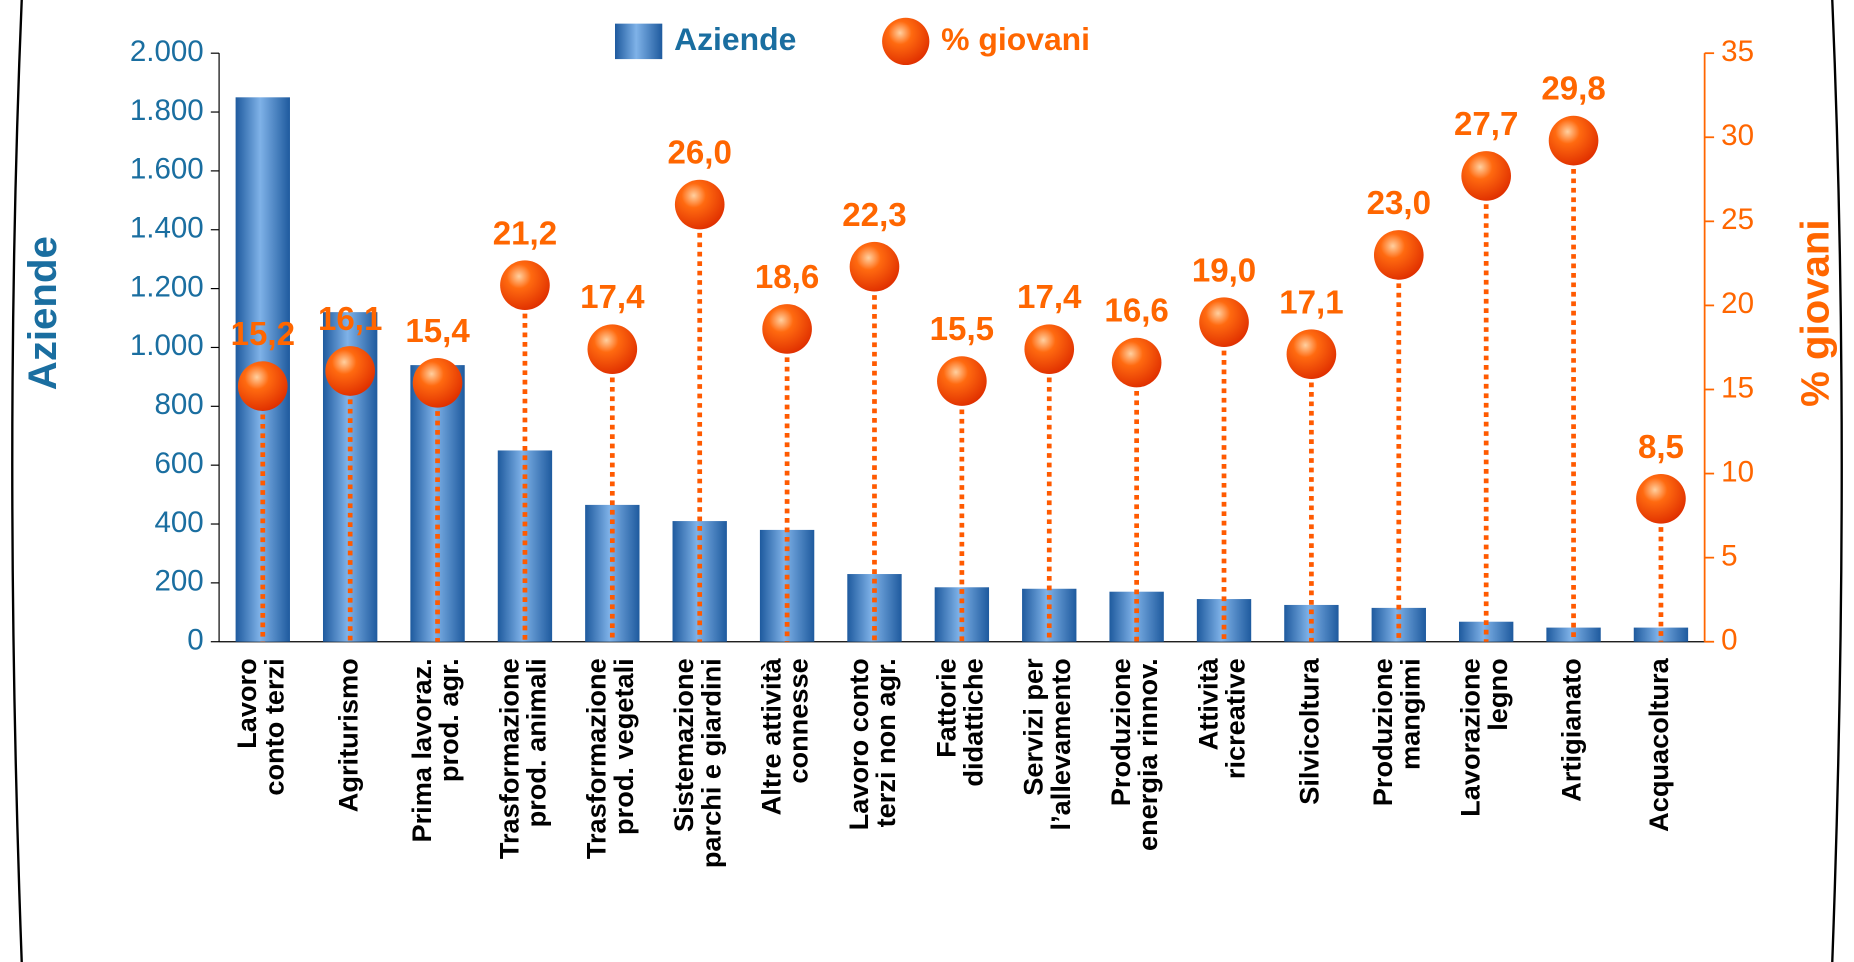  I want to click on value-label: 17,1, so click(1311, 302).